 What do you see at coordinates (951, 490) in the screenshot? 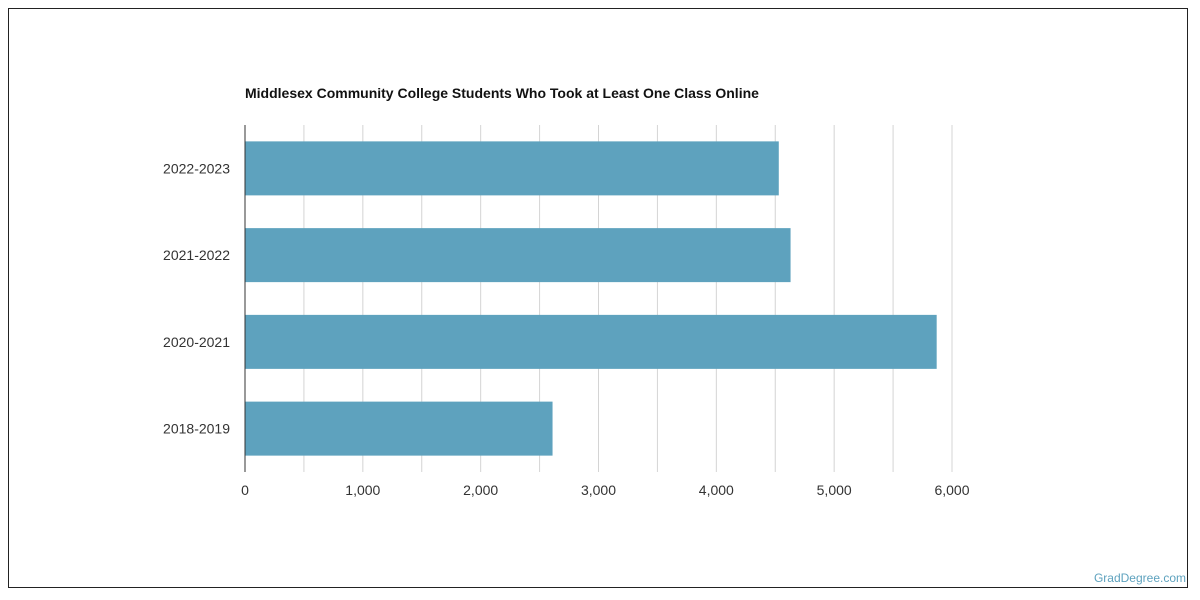
I see `x-tick-label: 6,000` at bounding box center [951, 490].